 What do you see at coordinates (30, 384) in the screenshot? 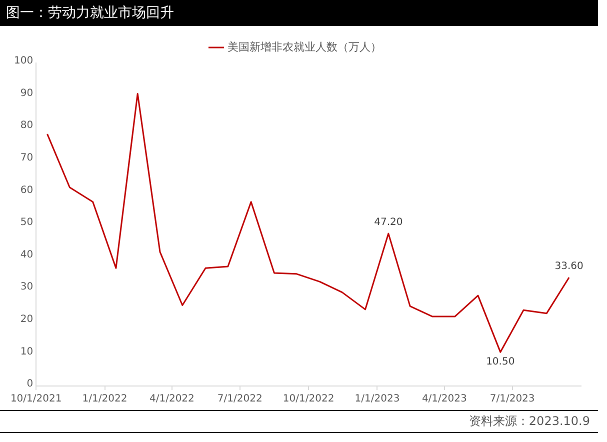
I see `y-tick-label: 0` at bounding box center [30, 384].